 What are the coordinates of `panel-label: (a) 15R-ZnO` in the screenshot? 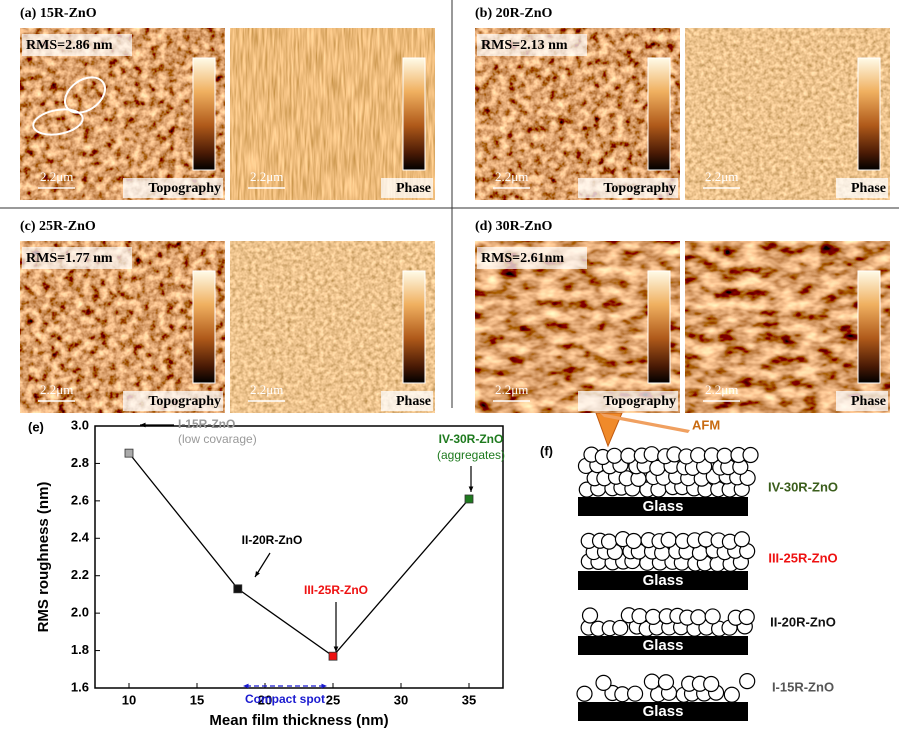 It's located at (58, 13).